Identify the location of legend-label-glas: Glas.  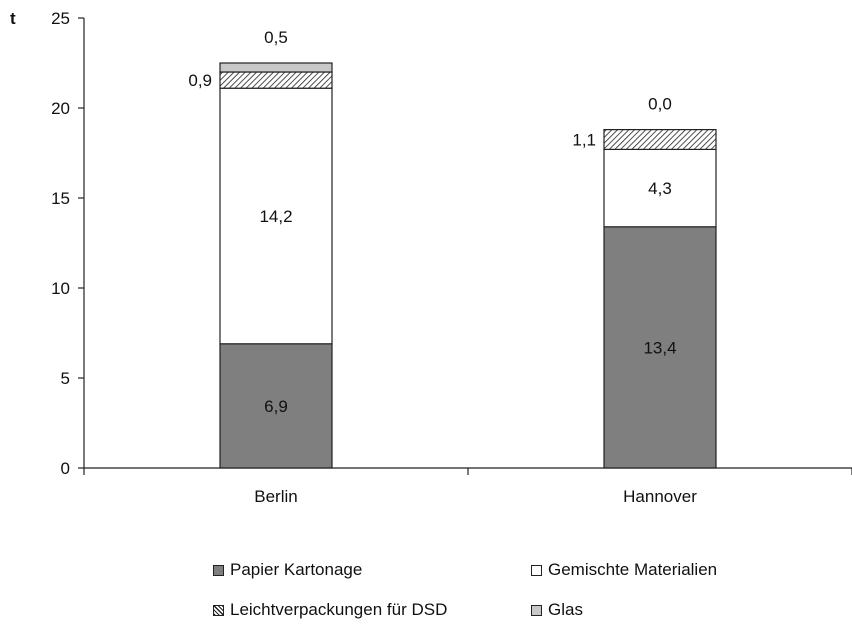
(565, 609).